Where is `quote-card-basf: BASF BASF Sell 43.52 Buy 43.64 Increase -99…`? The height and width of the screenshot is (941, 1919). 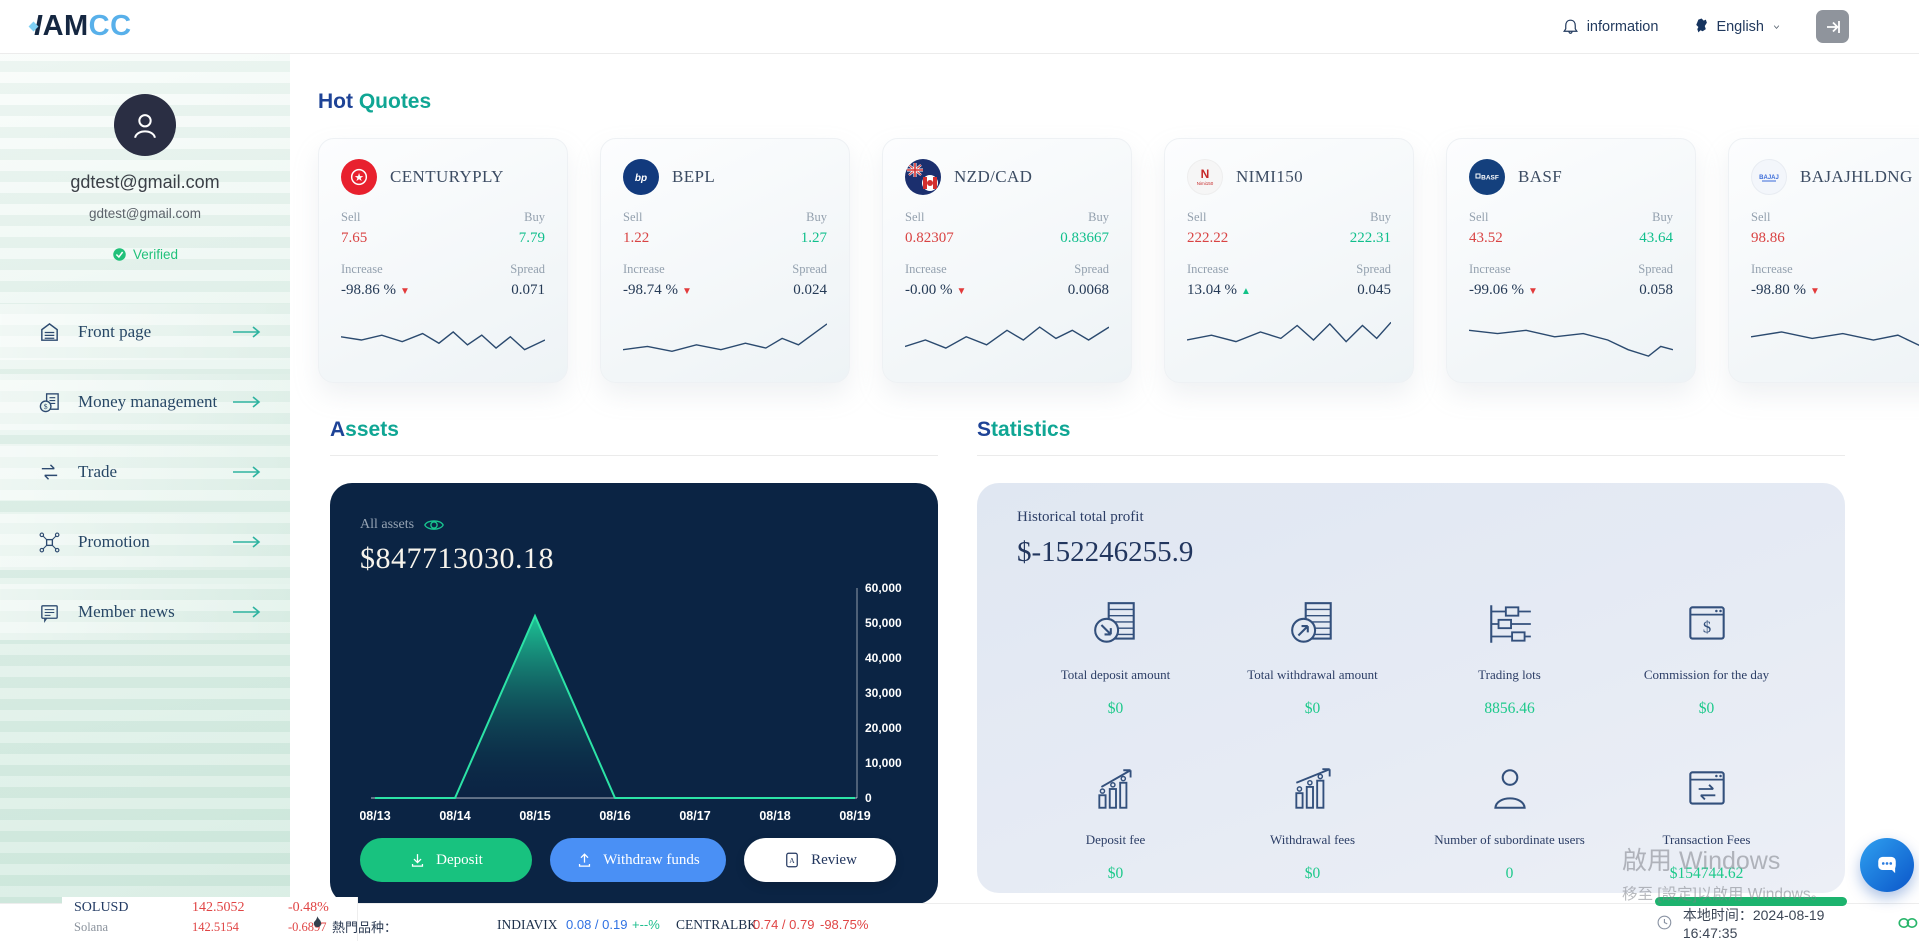
quote-card-basf: BASF BASF Sell 43.52 Buy 43.64 Increase -99… is located at coordinates (1571, 260).